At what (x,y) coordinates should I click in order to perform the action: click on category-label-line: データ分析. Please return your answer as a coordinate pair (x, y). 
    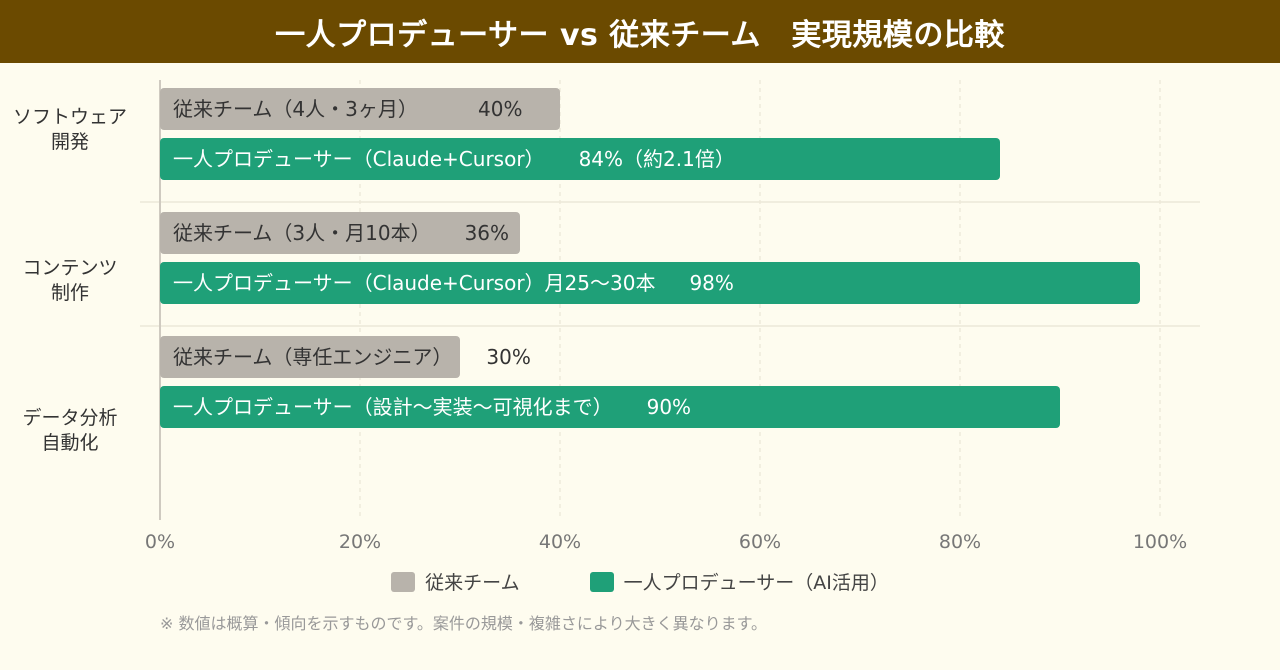
    Looking at the image, I should click on (70, 418).